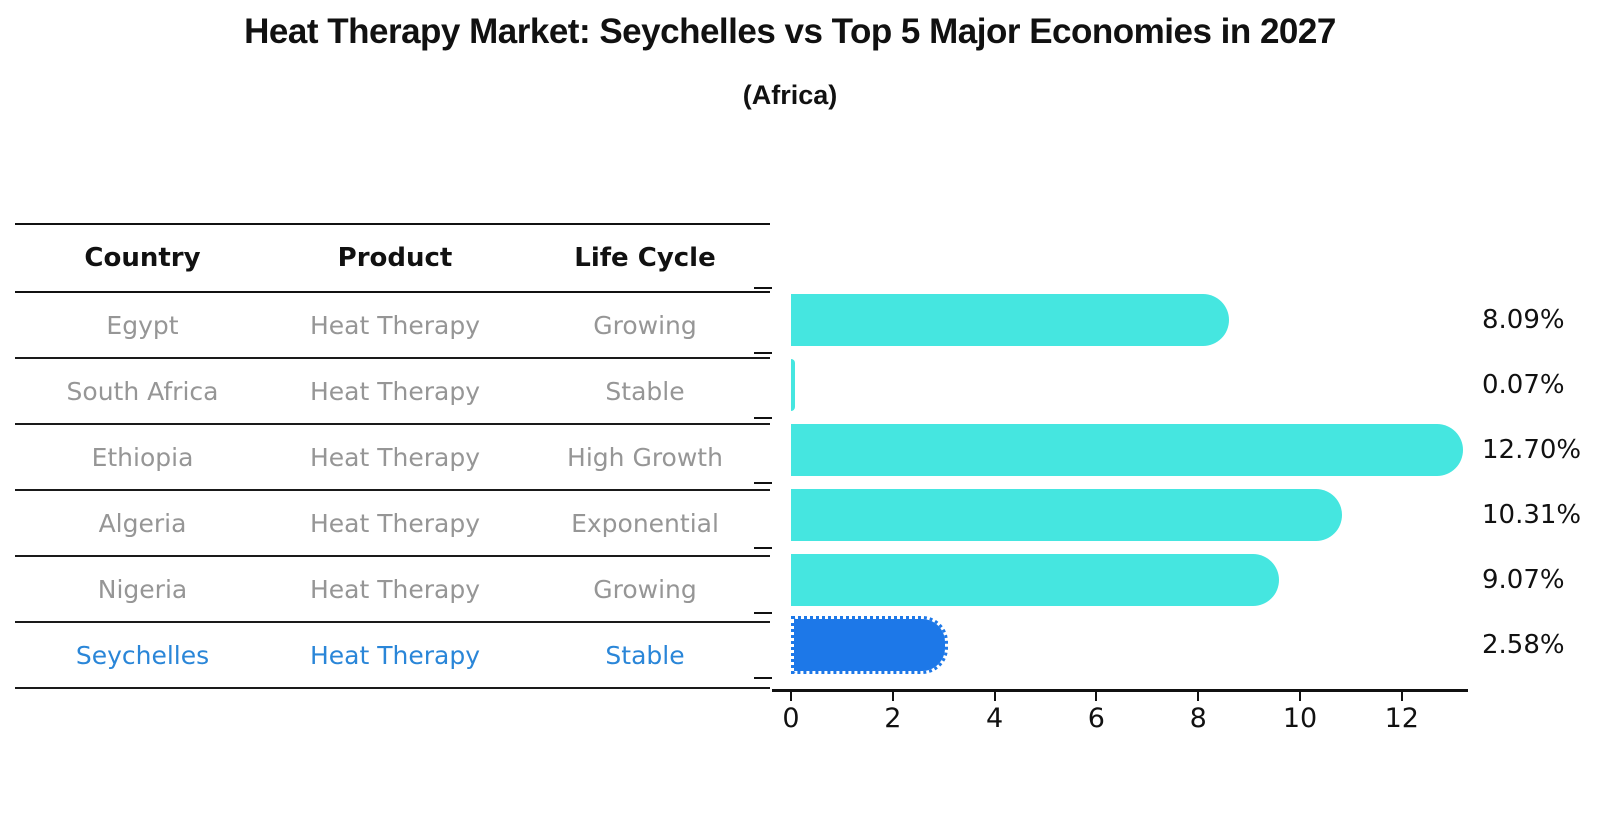  What do you see at coordinates (1198, 718) in the screenshot?
I see `x-tick-label-8: 8` at bounding box center [1198, 718].